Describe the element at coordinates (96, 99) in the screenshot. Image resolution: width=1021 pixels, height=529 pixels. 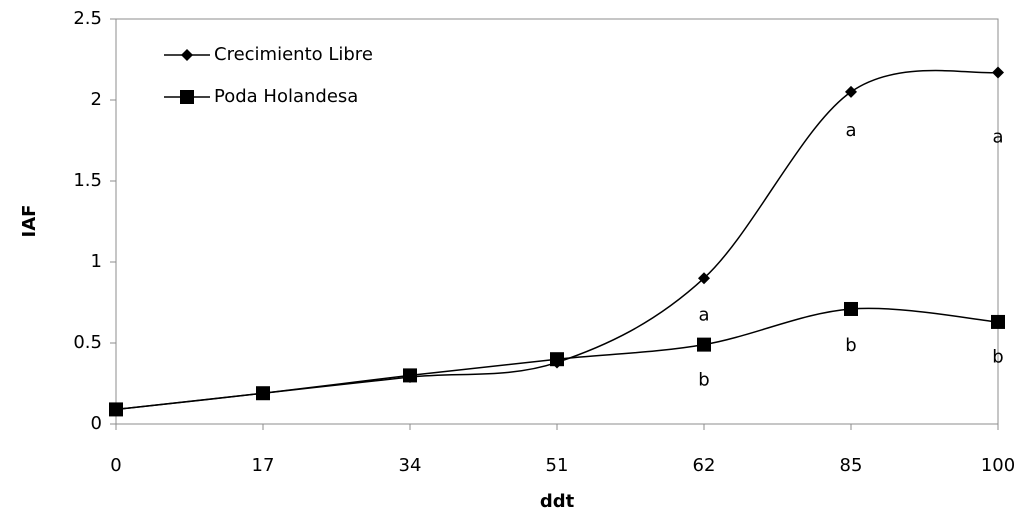
I see `y-tick-label: 2` at that location.